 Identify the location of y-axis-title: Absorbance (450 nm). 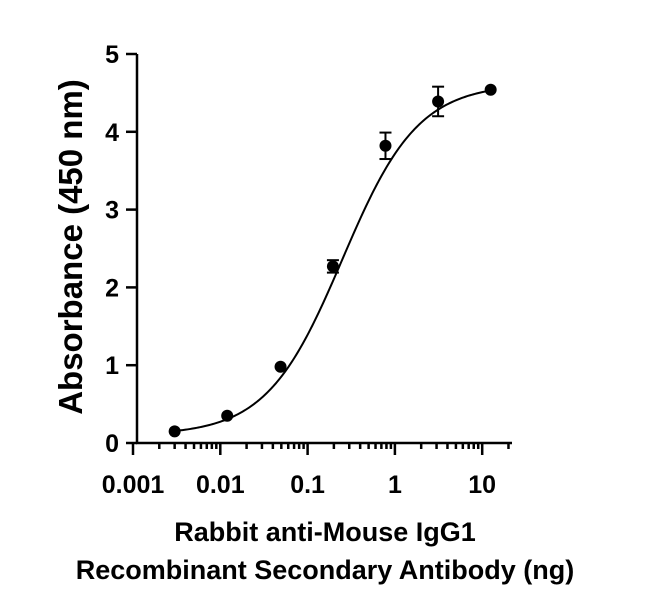
(70, 247).